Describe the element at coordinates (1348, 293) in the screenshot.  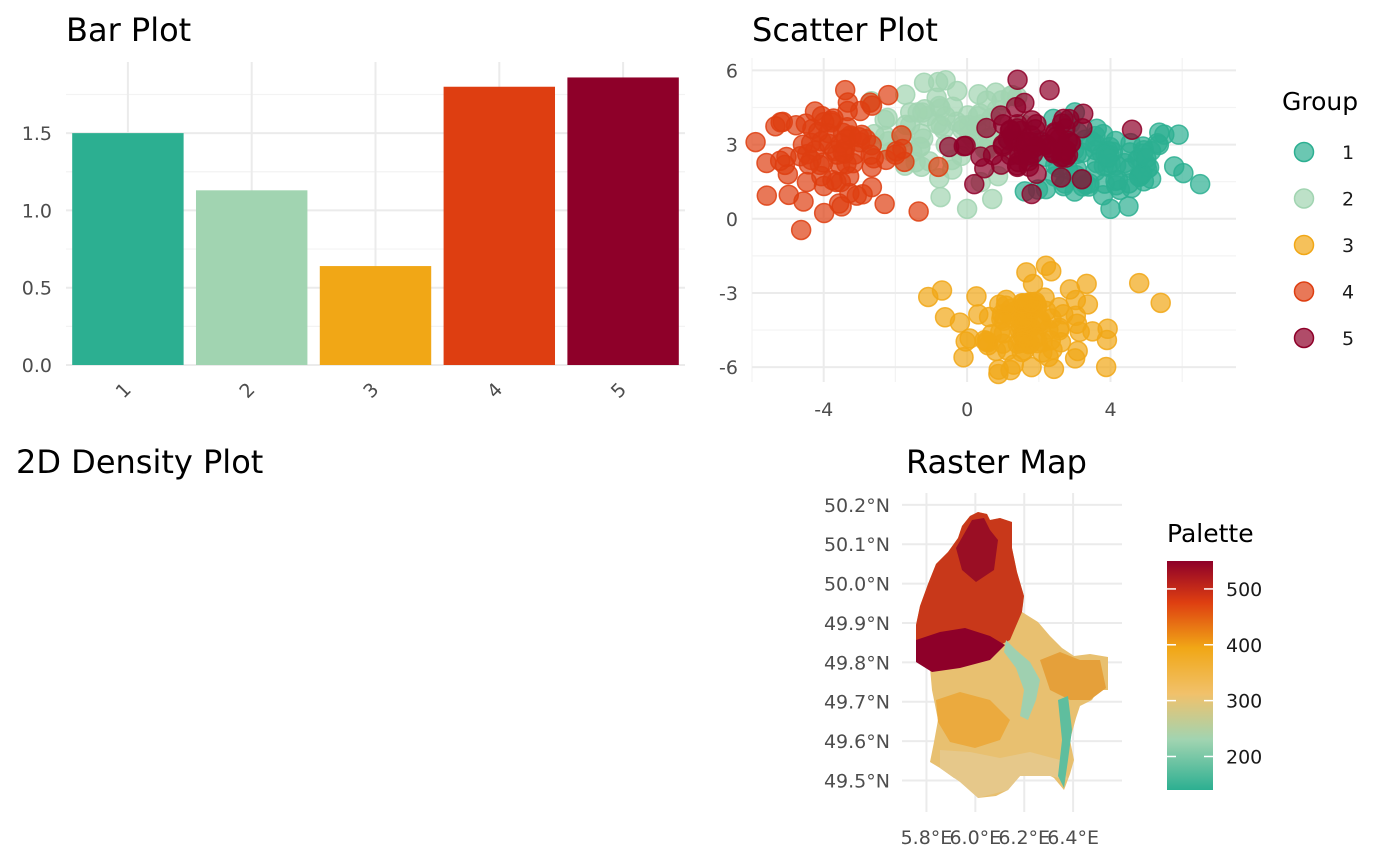
I see `scatter-legend-label-4: 4` at that location.